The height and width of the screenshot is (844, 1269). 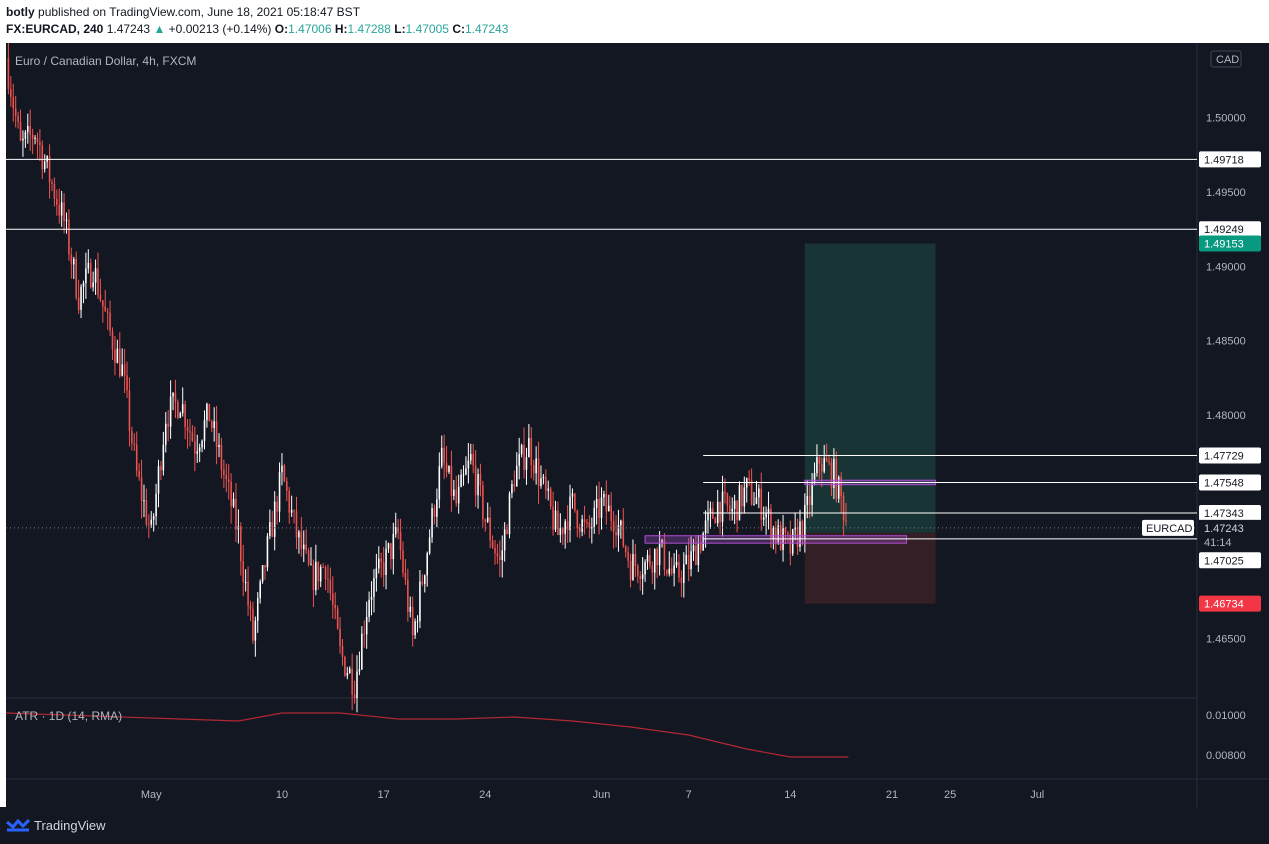 I want to click on high-label: H:, so click(x=341, y=29).